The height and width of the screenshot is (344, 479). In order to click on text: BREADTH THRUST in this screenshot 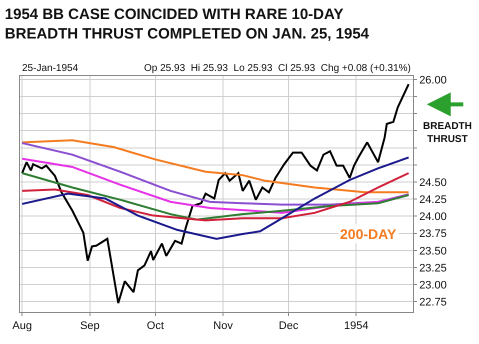, I will do `click(447, 133)`.